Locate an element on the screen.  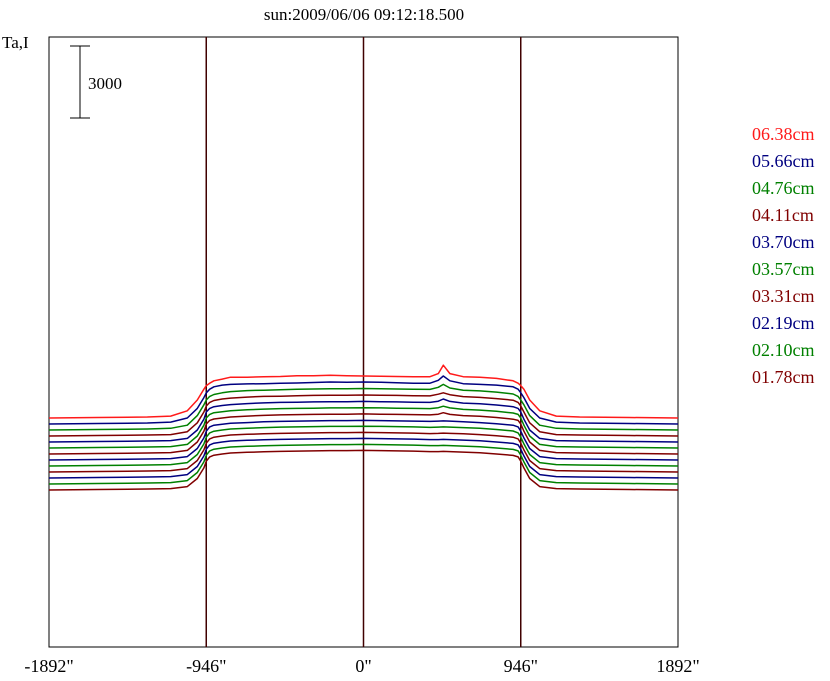
chart-title: sun:2009/06/06 09:12:18.500 is located at coordinates (364, 14).